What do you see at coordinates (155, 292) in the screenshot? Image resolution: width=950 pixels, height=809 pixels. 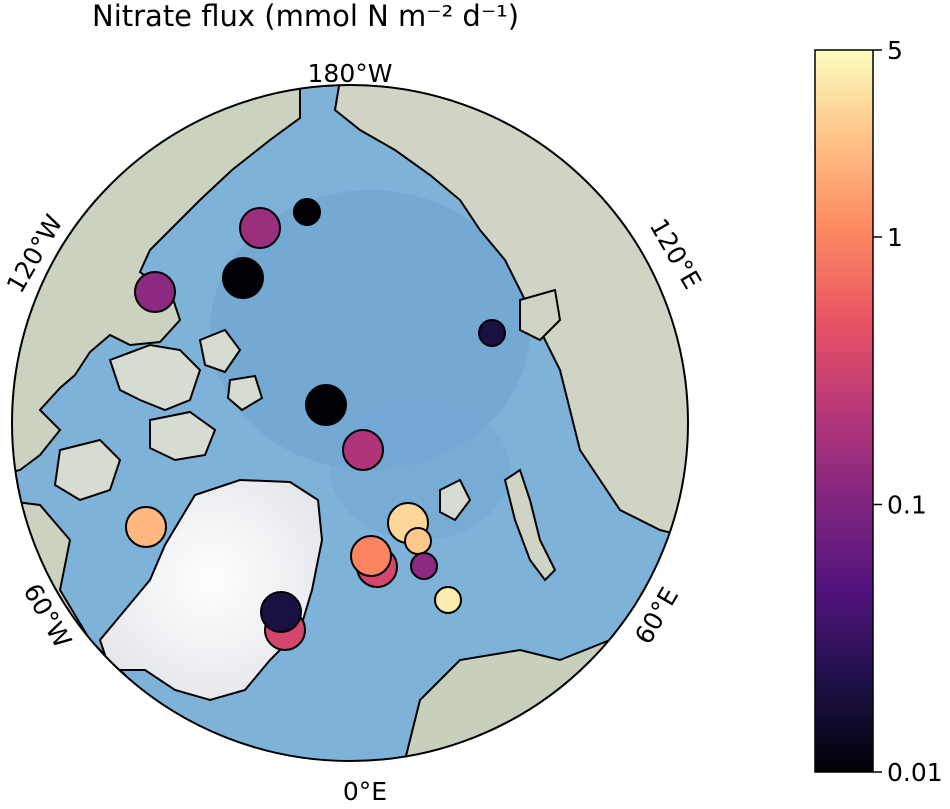 I see `station-marker-s4` at bounding box center [155, 292].